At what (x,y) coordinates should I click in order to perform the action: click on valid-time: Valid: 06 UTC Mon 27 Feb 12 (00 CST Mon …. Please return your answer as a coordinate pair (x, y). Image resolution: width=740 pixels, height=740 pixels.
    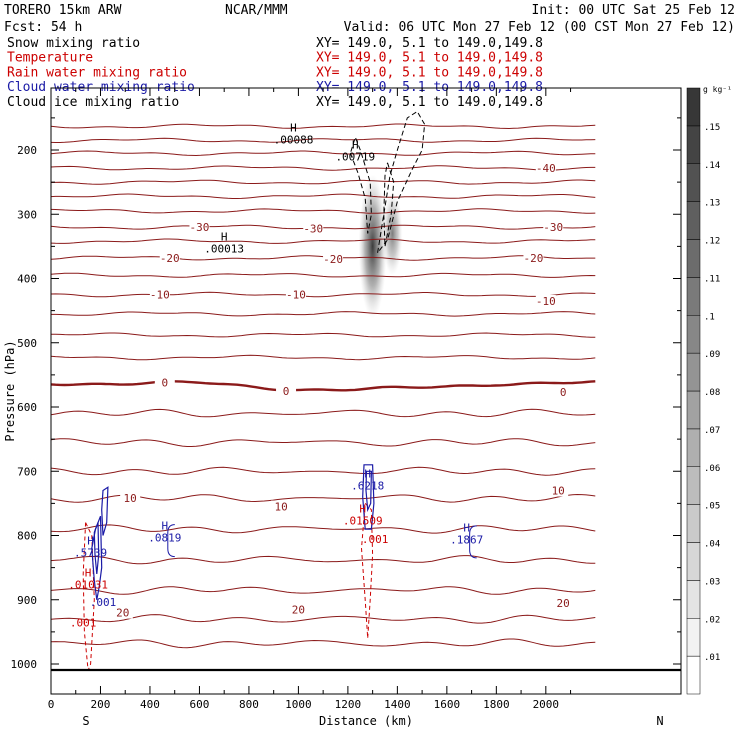
    Looking at the image, I should click on (539, 27).